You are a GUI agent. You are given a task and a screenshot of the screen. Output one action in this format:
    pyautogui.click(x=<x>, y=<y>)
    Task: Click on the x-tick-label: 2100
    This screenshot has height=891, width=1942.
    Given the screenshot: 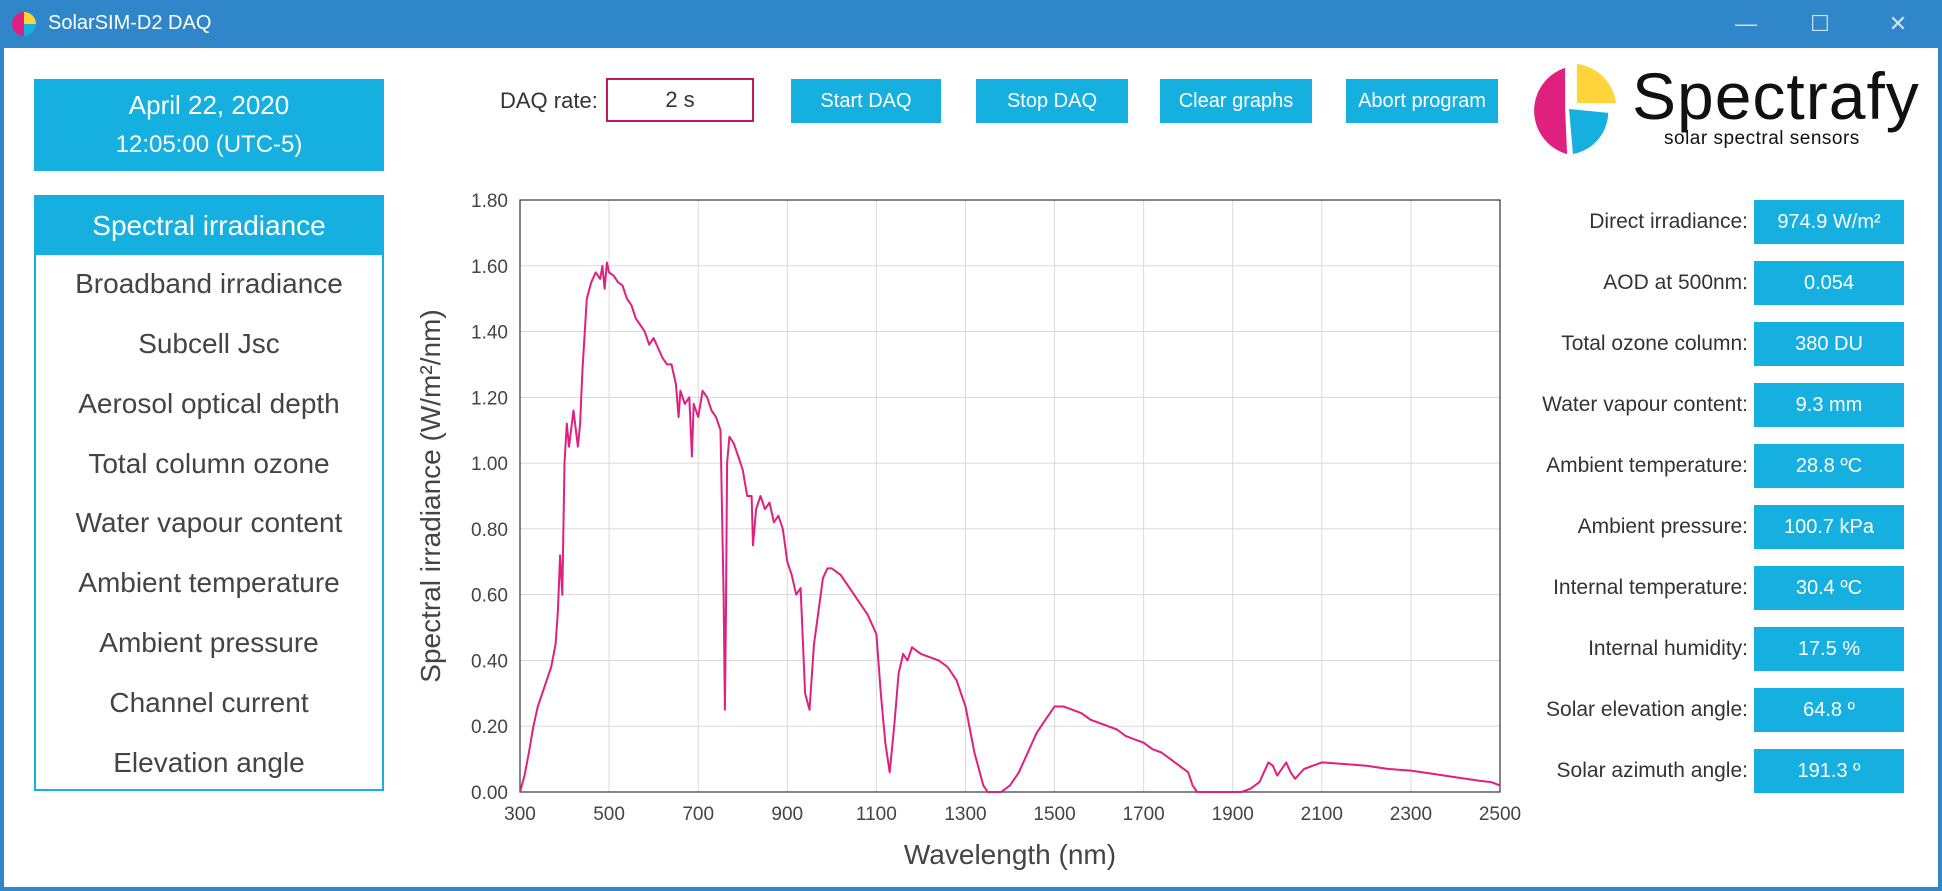 What is the action you would take?
    pyautogui.click(x=1322, y=814)
    